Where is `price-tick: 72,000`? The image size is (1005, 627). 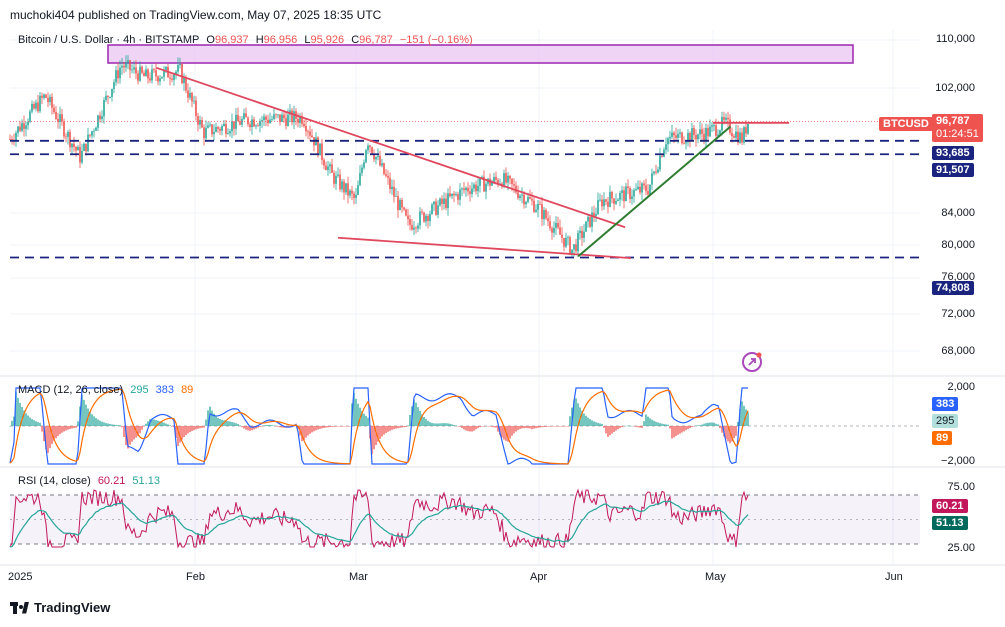 price-tick: 72,000 is located at coordinates (958, 314).